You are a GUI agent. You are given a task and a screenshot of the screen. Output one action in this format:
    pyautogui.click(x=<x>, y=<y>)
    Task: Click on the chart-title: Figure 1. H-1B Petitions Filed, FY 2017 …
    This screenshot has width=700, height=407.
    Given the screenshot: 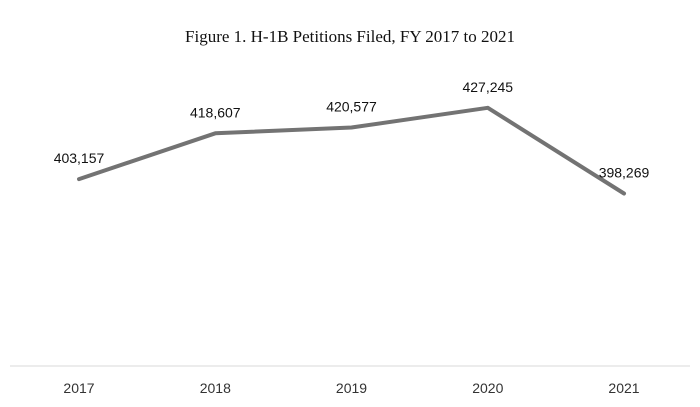 What is the action you would take?
    pyautogui.click(x=350, y=36)
    